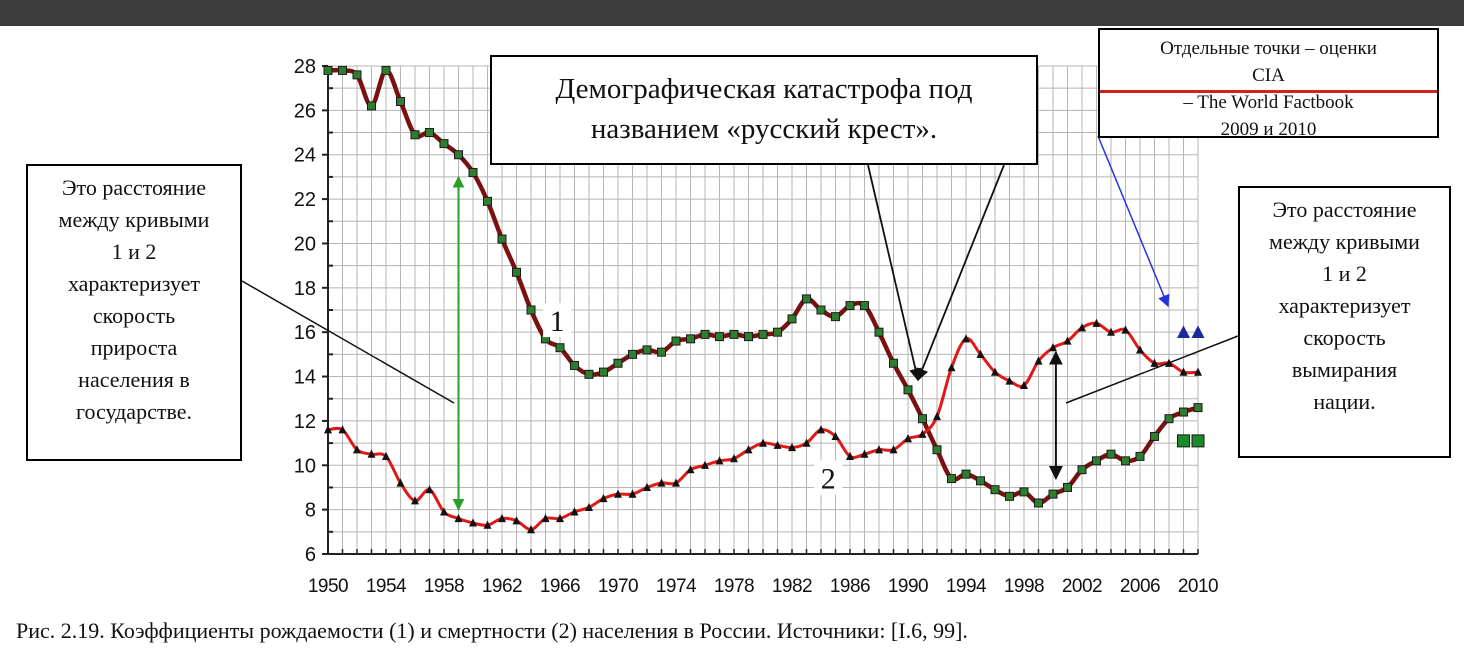  I want to click on x-tick-label: 1986, so click(850, 586).